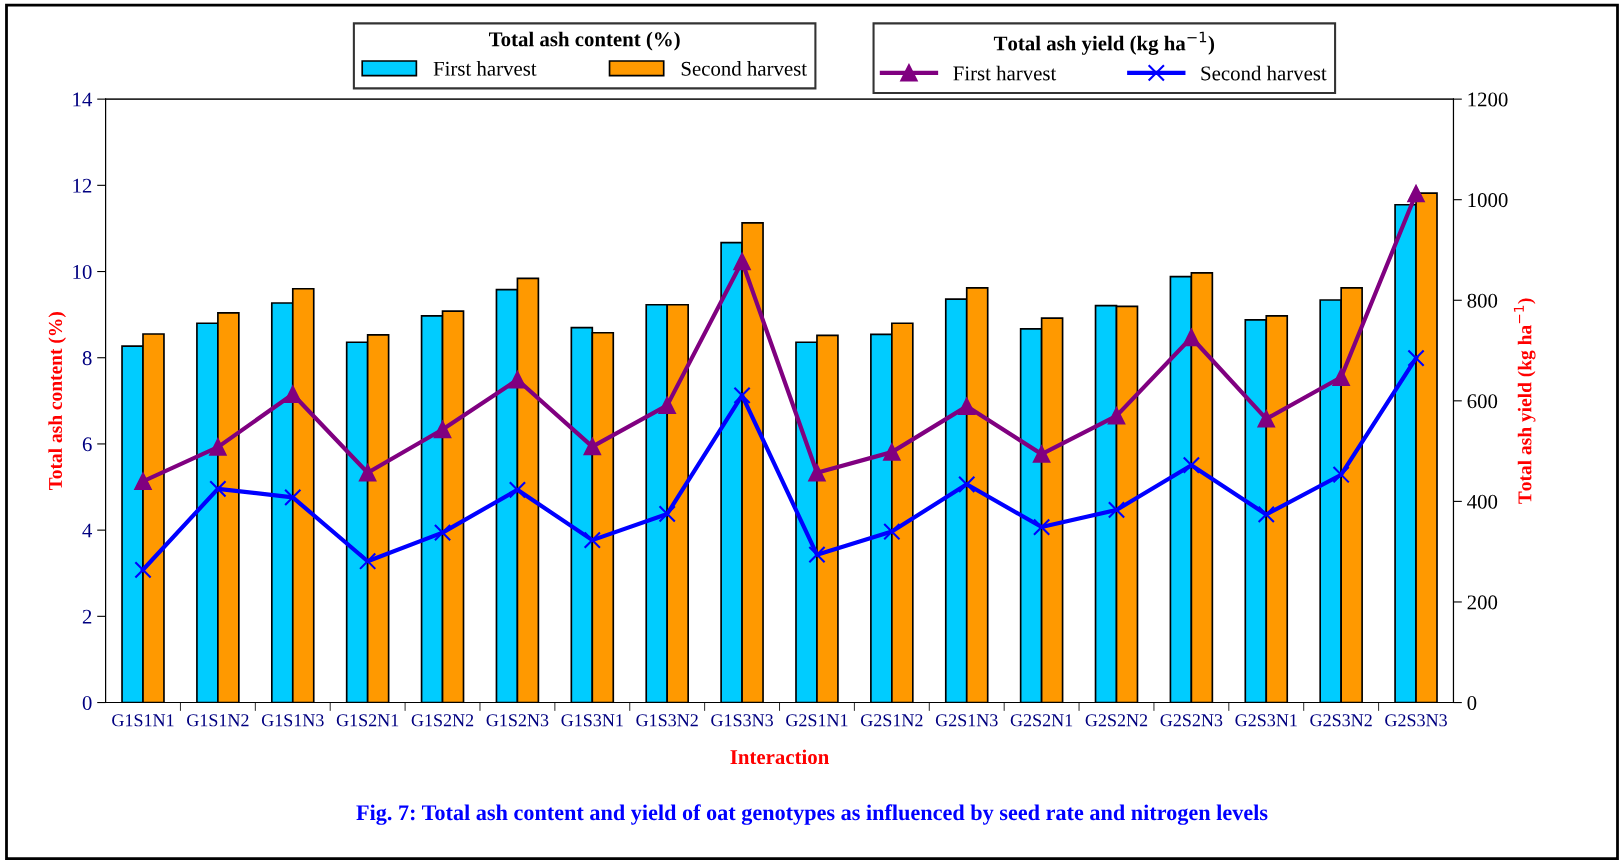 This screenshot has height=862, width=1624. I want to click on y2-axis-title: Total ash yield (kg ha$^{−1}$), so click(1104, 43).